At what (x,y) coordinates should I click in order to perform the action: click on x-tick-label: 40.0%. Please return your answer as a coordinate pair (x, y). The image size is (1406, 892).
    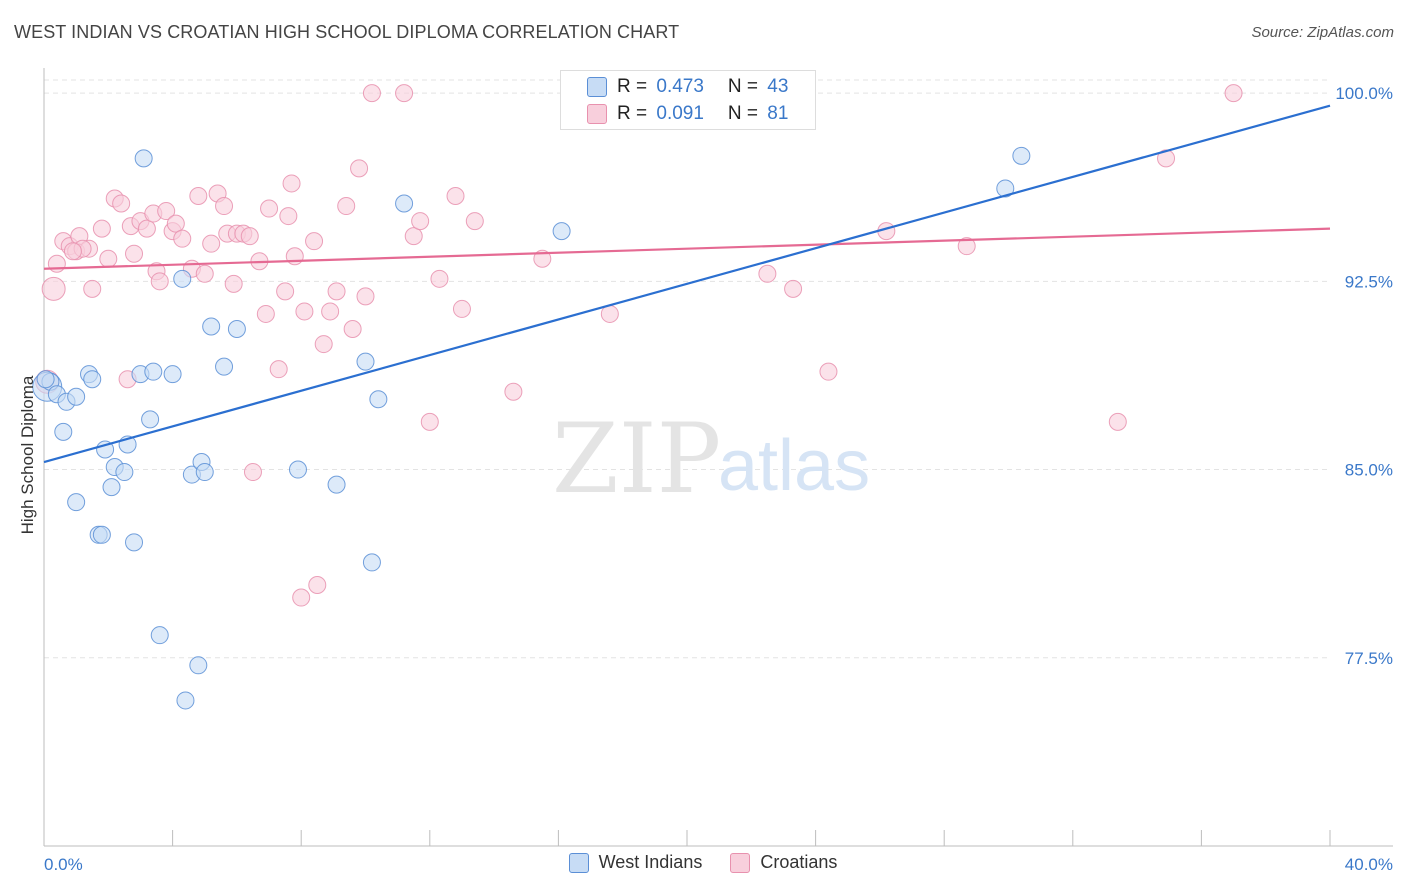
    Looking at the image, I should click on (1369, 864).